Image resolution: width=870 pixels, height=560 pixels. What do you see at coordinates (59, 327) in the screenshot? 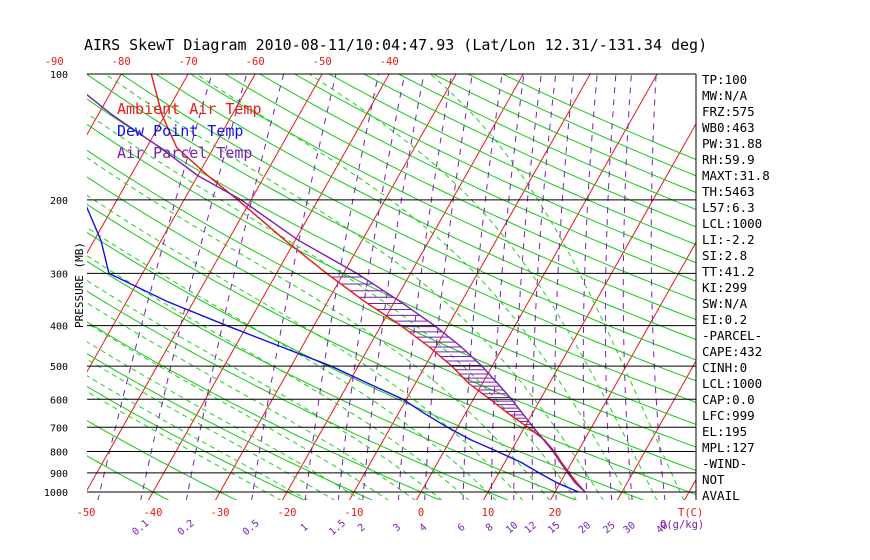
I see `pressure-tick-label: 400` at bounding box center [59, 327].